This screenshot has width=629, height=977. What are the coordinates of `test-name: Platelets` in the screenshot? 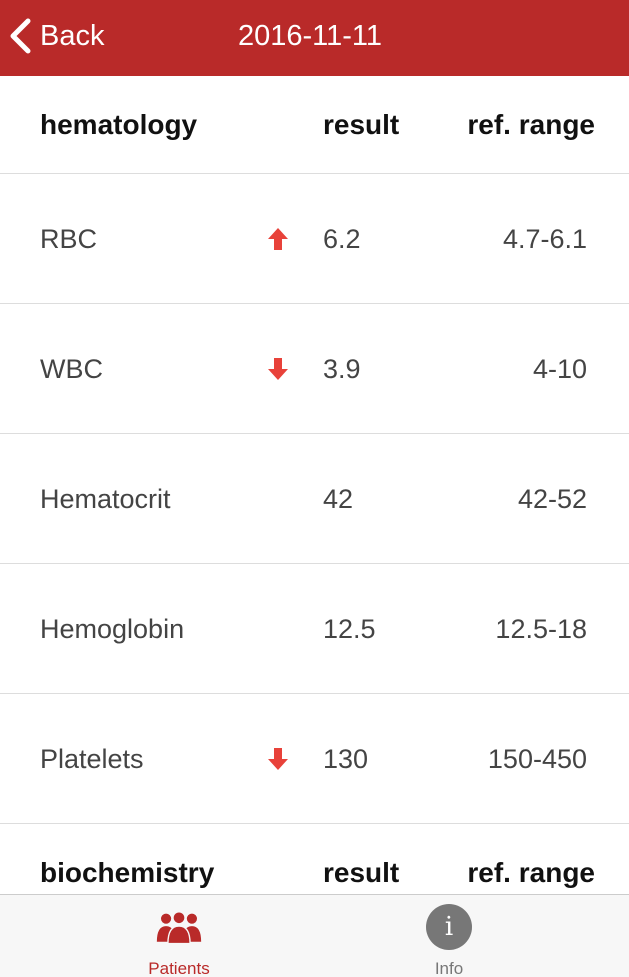 It's located at (92, 759).